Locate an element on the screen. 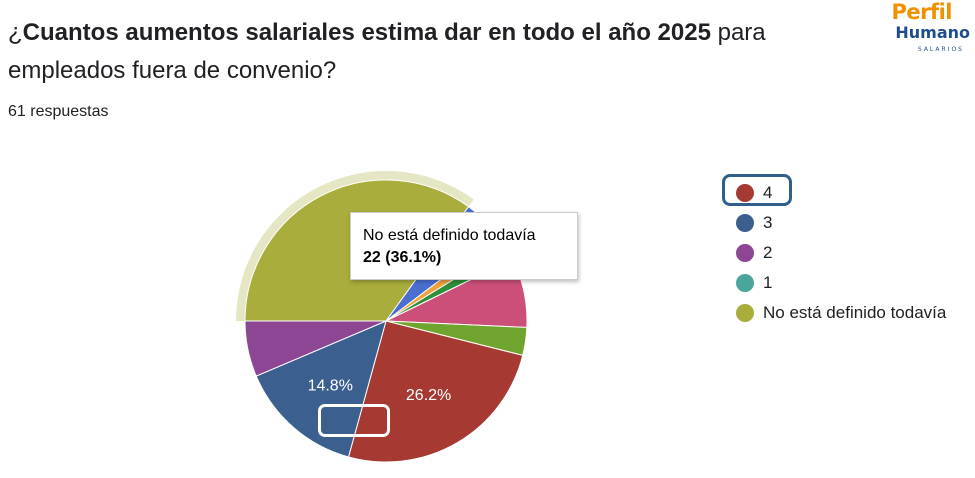 This screenshot has width=975, height=478. title-prefix: ¿ is located at coordinates (15, 32).